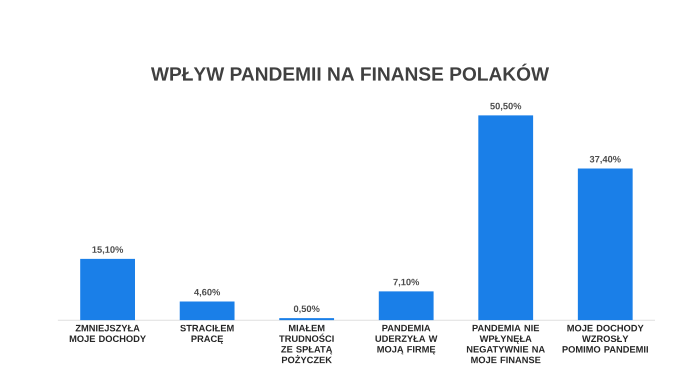 This screenshot has width=700, height=387. Describe the element at coordinates (505, 344) in the screenshot. I see `x-tick-label: PANDEMIA NIE WPŁYNĘŁA NEGATYWNIE NA MOJE FINANSE` at that location.